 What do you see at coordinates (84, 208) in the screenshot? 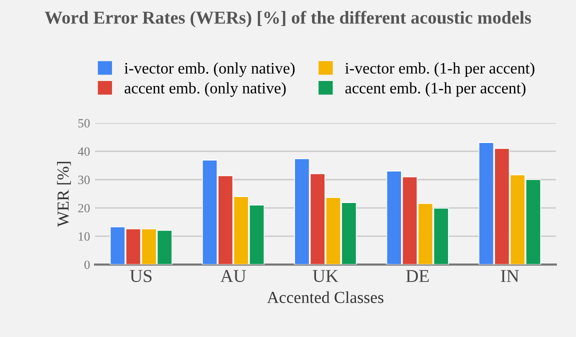
I see `y-tick-label: 20` at bounding box center [84, 208].